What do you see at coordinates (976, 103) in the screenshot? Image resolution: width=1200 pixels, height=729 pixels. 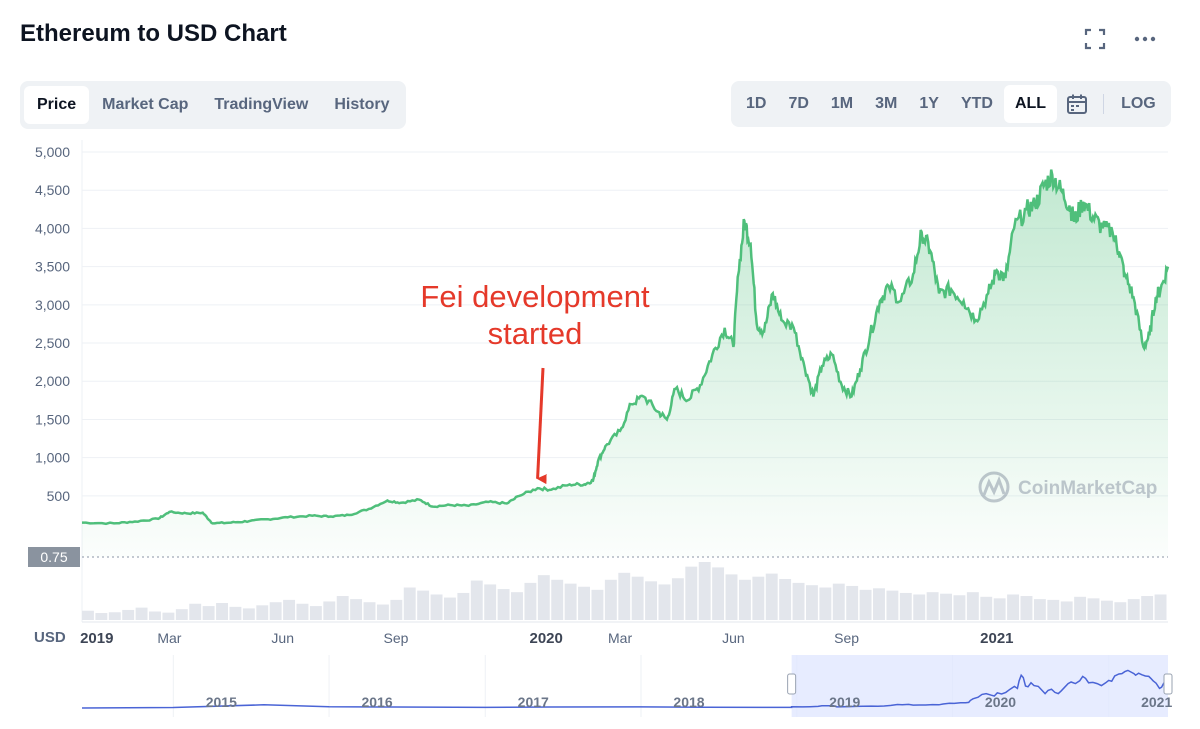 I see `range-ytd: YTD` at bounding box center [976, 103].